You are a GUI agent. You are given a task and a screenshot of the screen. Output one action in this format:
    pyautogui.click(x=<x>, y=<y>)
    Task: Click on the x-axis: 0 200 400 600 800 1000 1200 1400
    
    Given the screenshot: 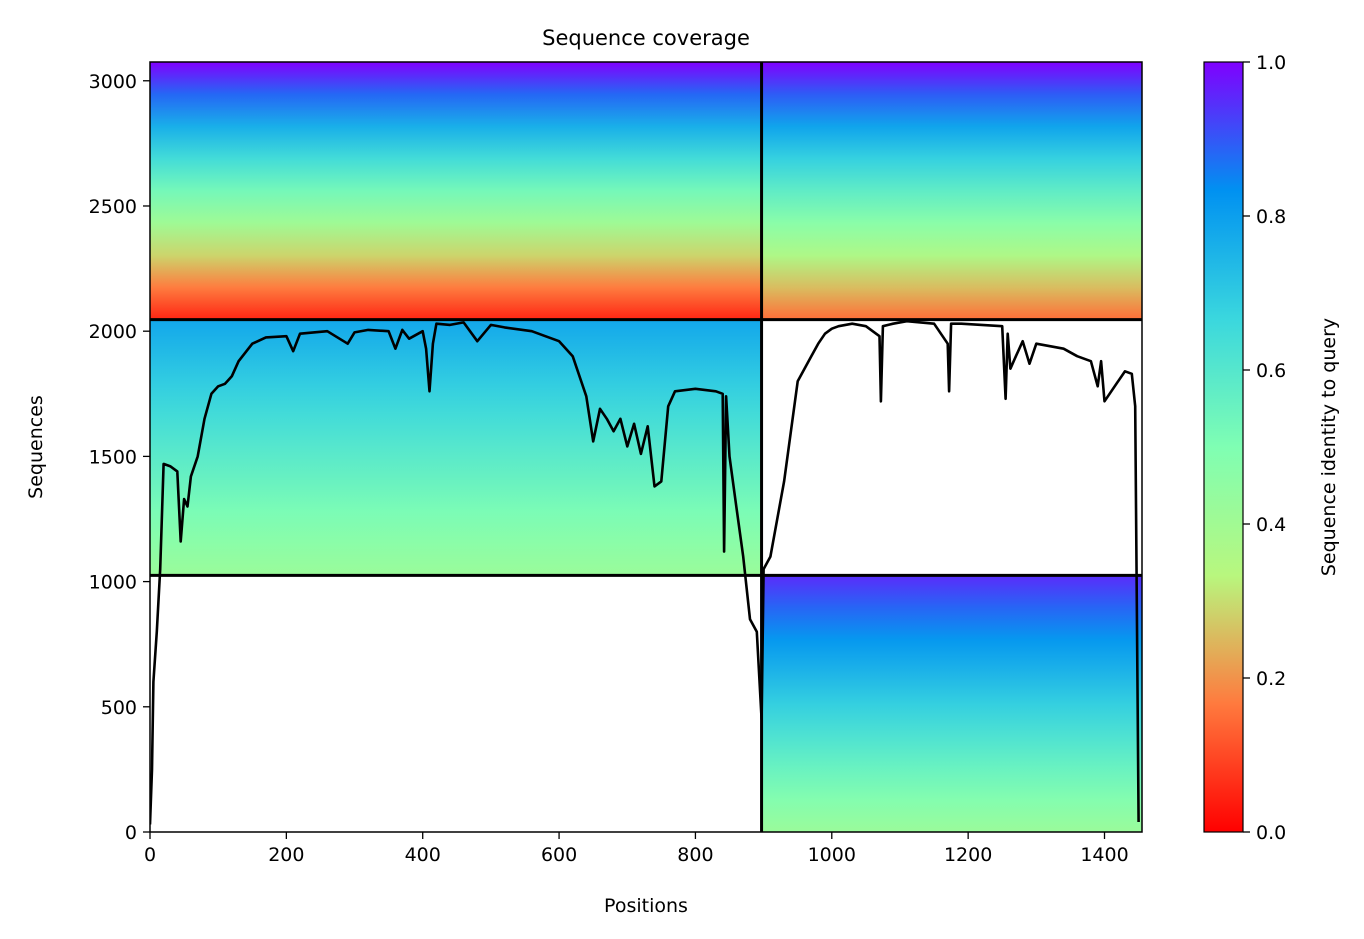 What is the action you would take?
    pyautogui.click(x=636, y=849)
    